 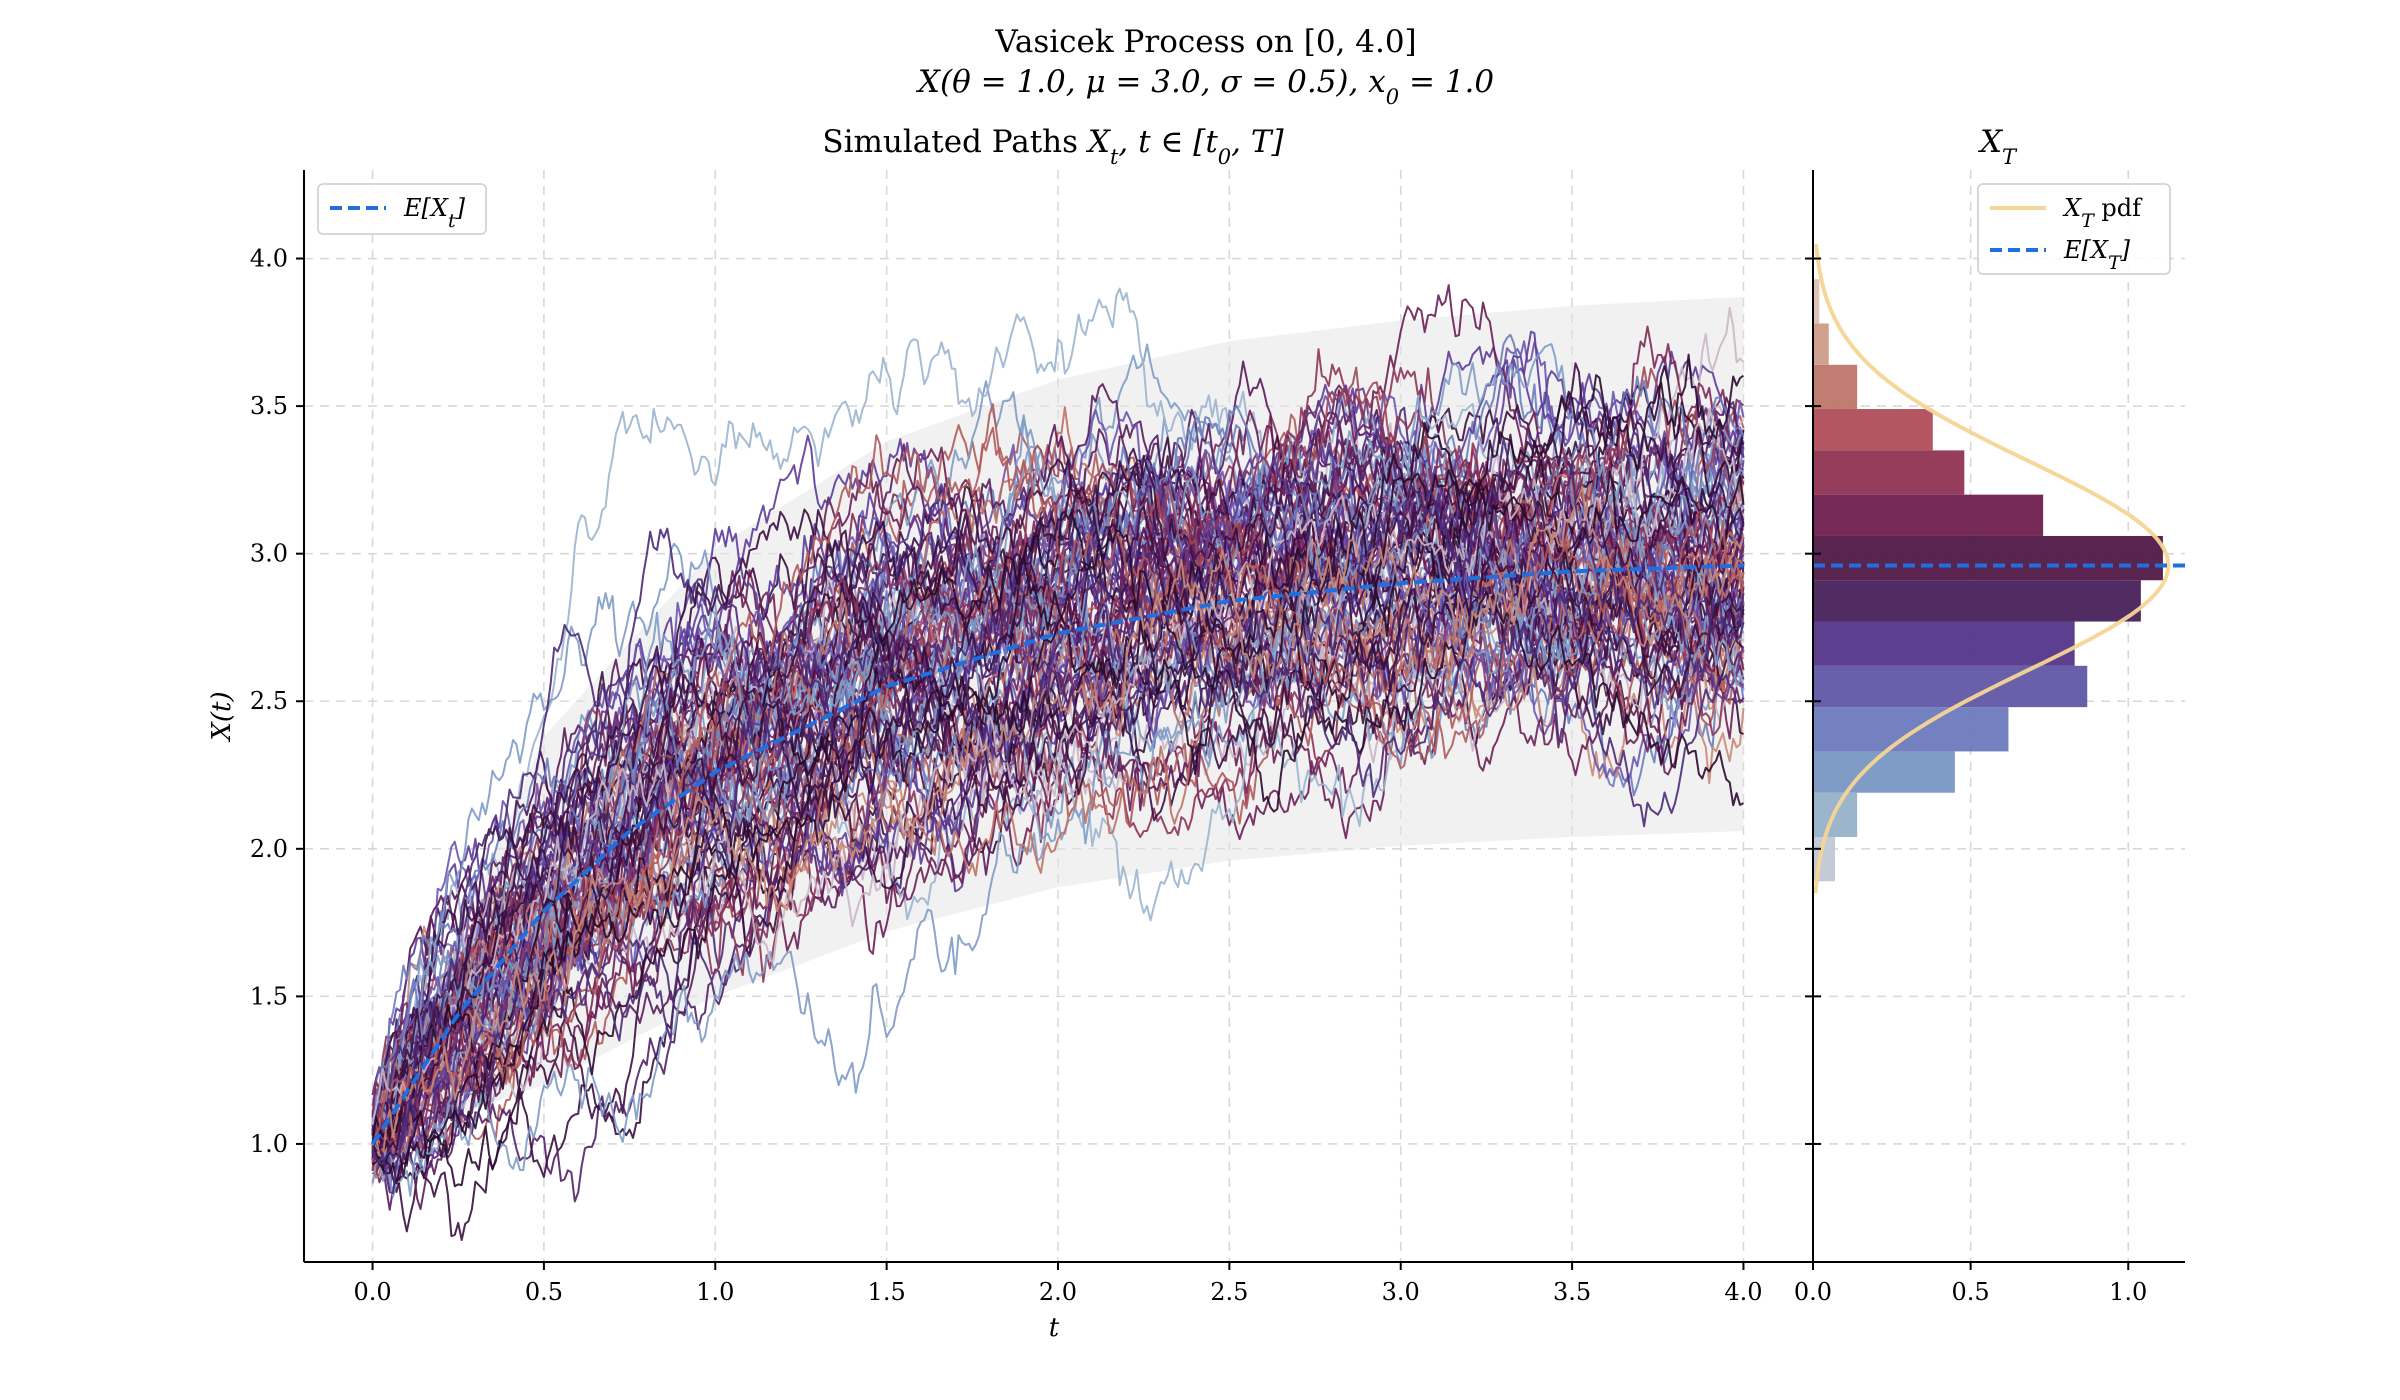 I want to click on x-tick-label: 2.5, so click(x=1229, y=1292).